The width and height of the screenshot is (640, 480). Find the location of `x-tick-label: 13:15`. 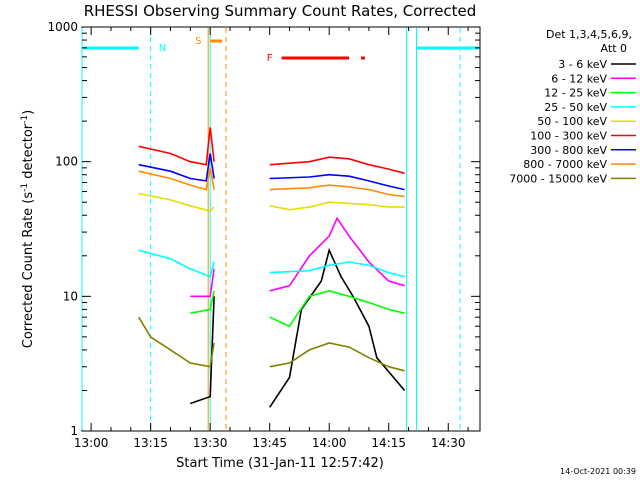

x-tick-label: 13:15 is located at coordinates (150, 443).